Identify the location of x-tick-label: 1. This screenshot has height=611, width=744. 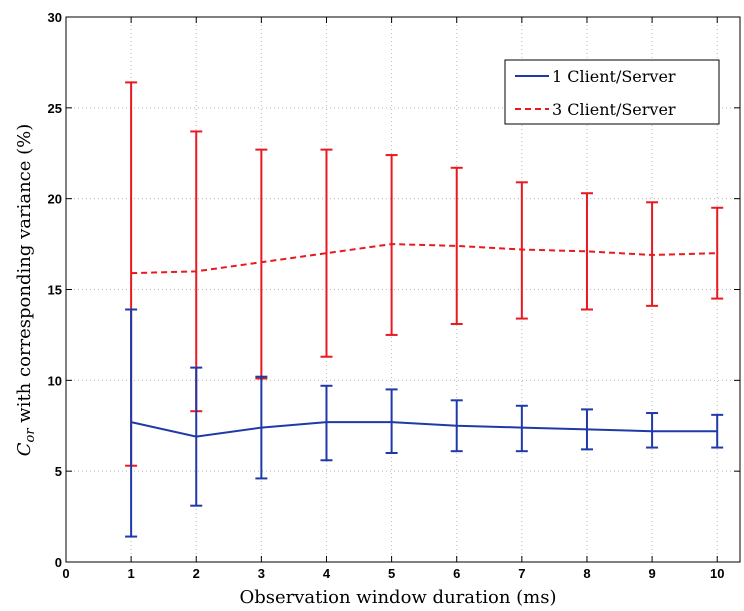
(131, 573).